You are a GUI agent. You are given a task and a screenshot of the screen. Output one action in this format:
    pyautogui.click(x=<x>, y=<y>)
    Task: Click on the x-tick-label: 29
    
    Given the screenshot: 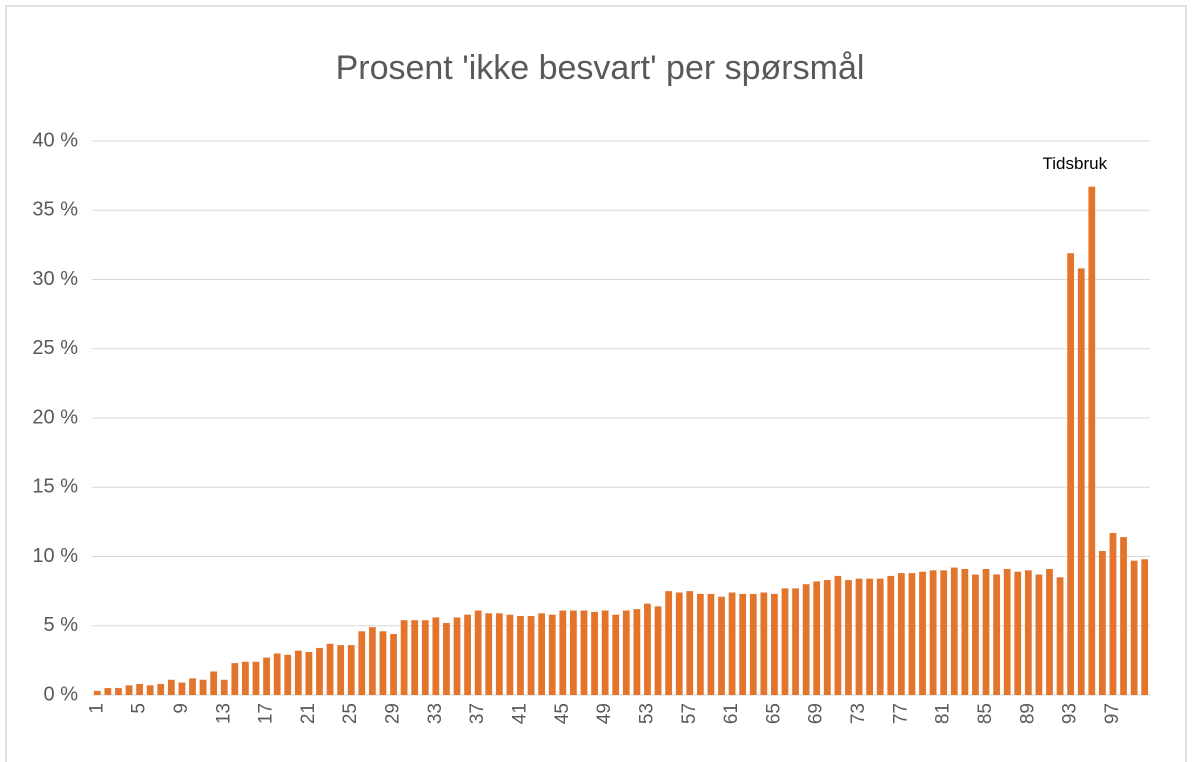 What is the action you would take?
    pyautogui.click(x=393, y=713)
    